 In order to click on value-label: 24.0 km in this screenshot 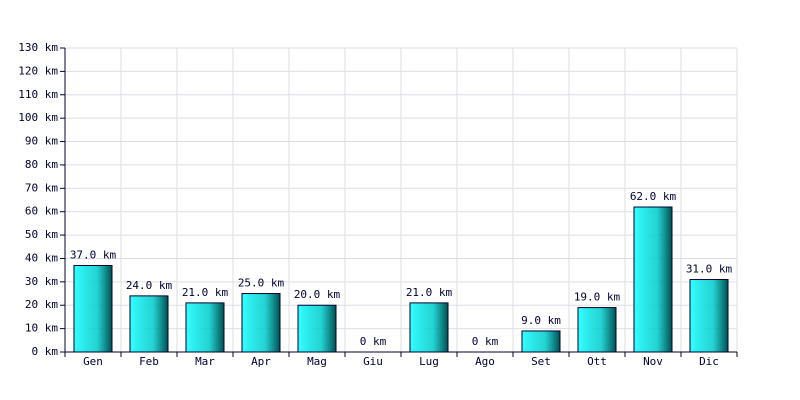, I will do `click(149, 285)`.